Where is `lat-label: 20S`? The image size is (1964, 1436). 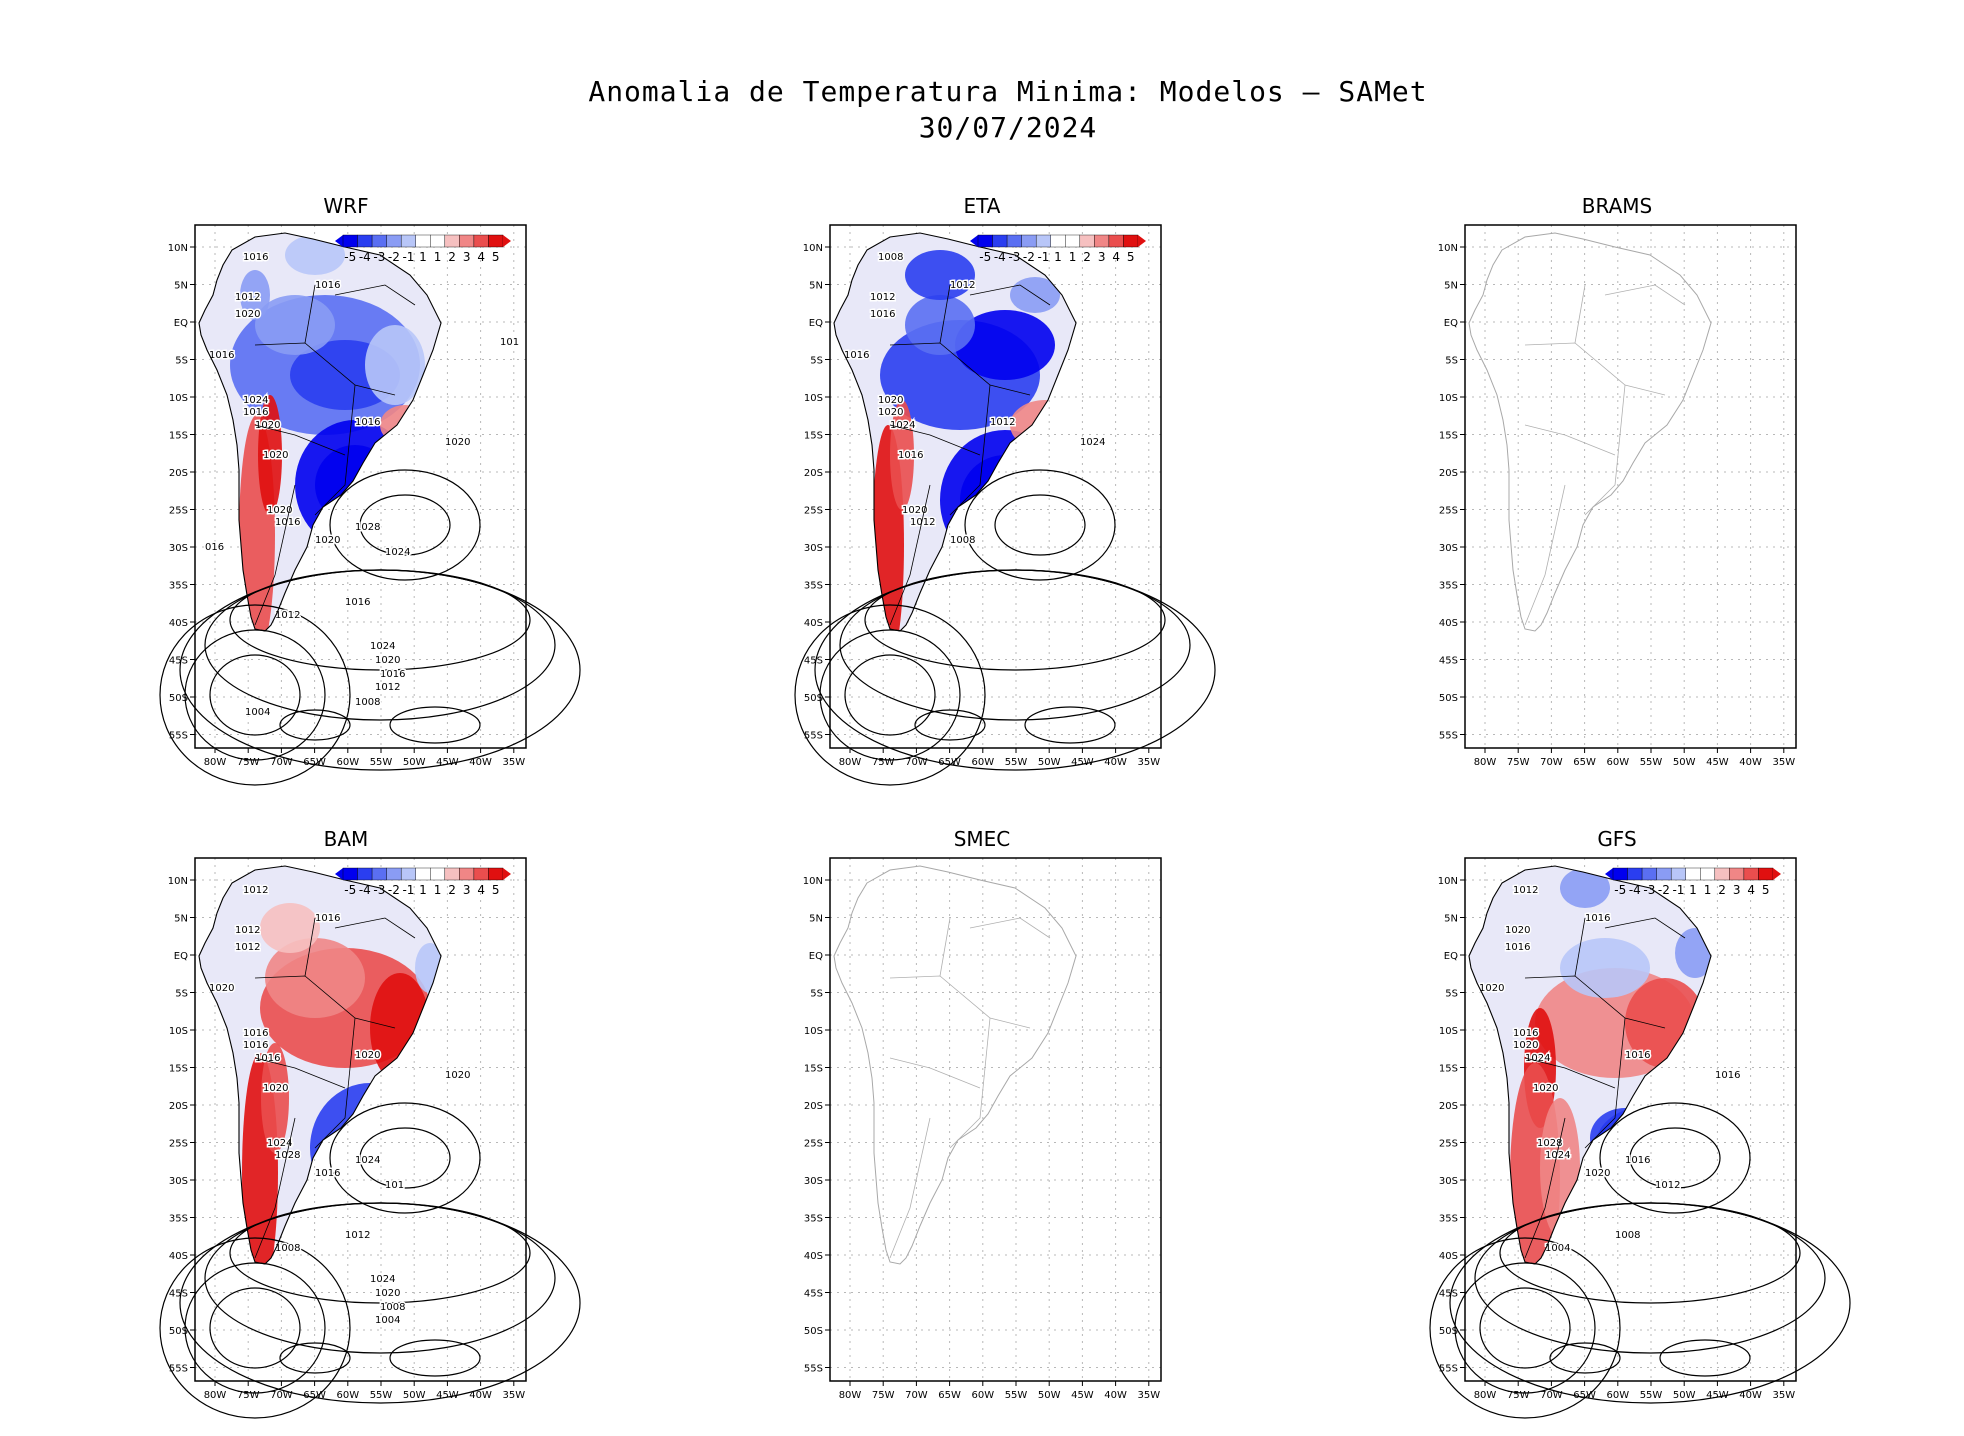
lat-label: 20S is located at coordinates (1448, 473).